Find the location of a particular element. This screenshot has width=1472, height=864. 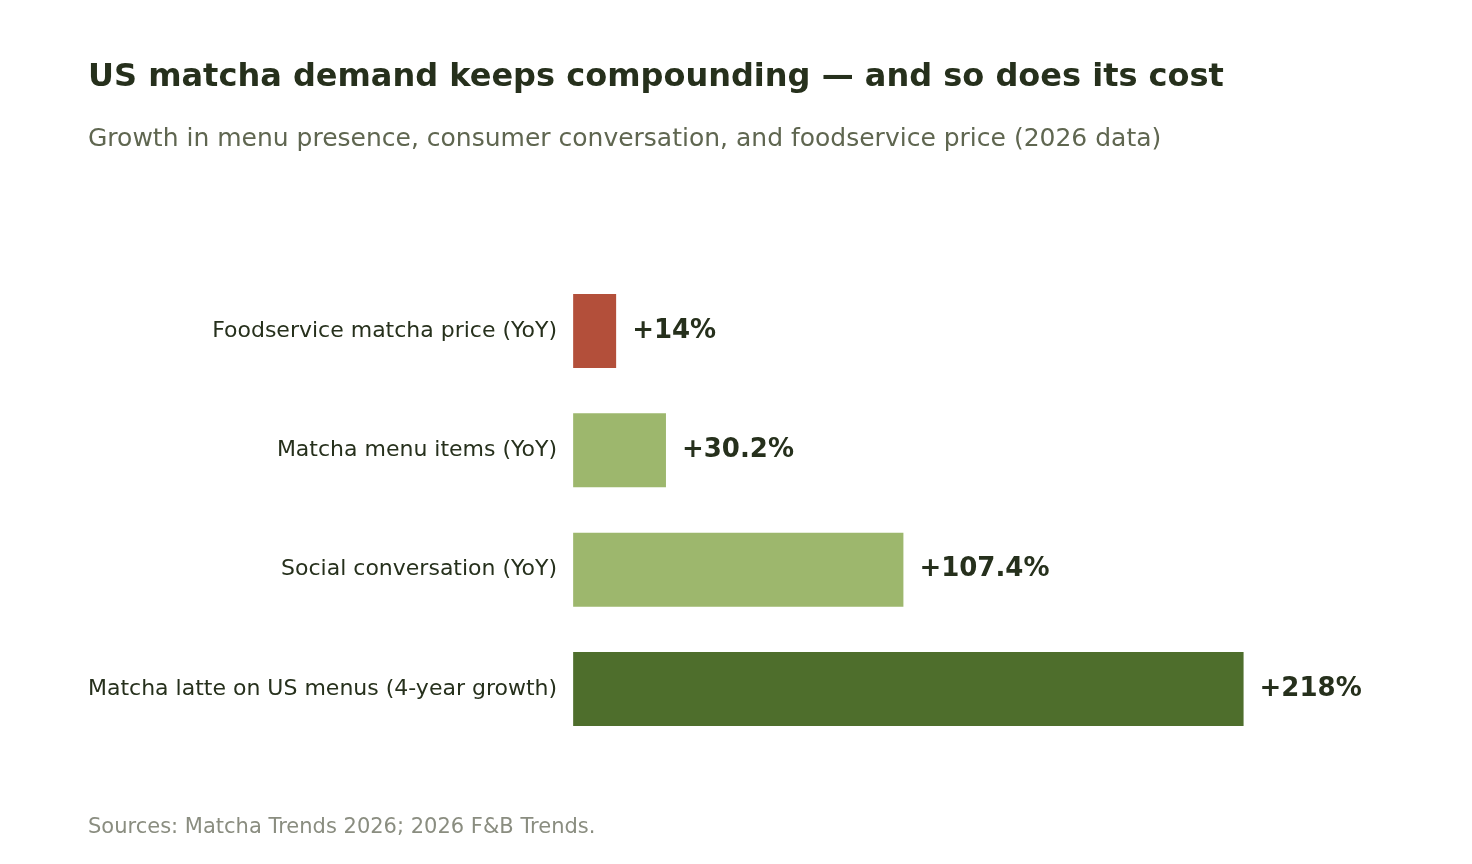

data-label: +218% is located at coordinates (1310, 686).